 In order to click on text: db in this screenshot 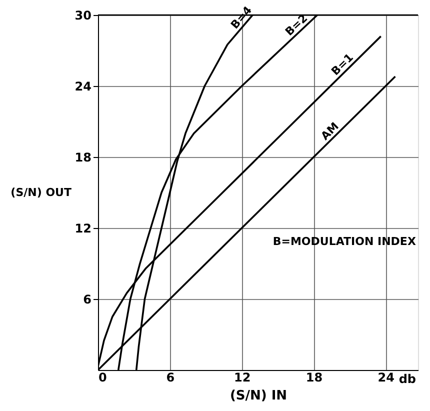, I will do `click(407, 379)`.